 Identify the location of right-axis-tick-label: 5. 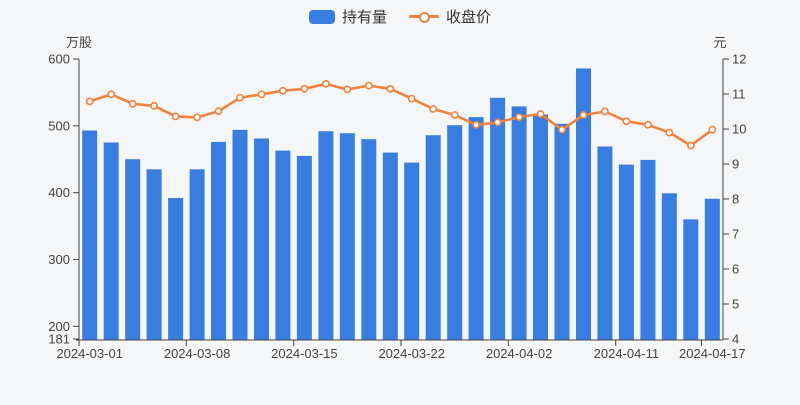
(735, 304).